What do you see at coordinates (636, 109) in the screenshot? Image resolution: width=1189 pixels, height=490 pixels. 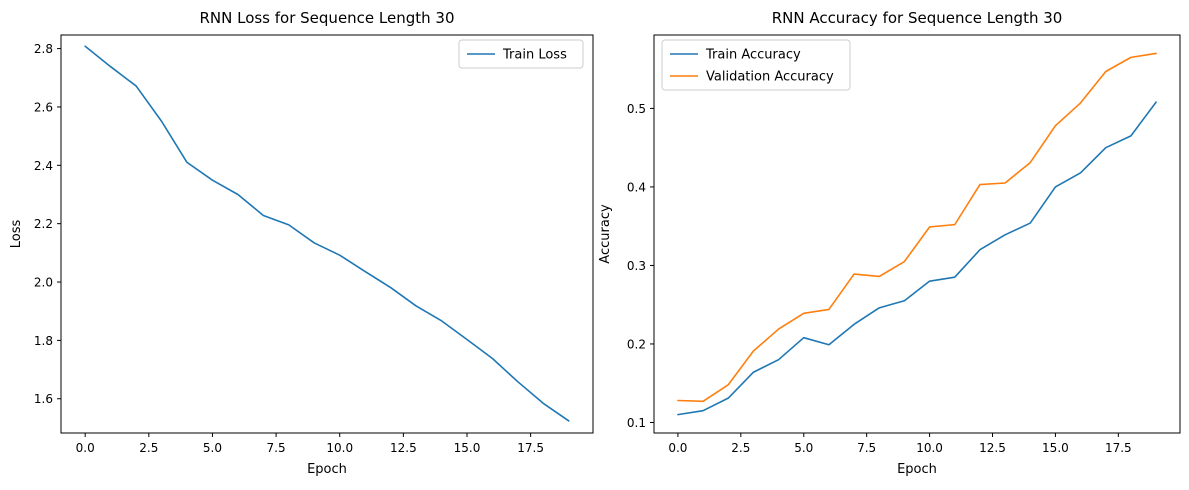 I see `y-tick-label: 0.5` at bounding box center [636, 109].